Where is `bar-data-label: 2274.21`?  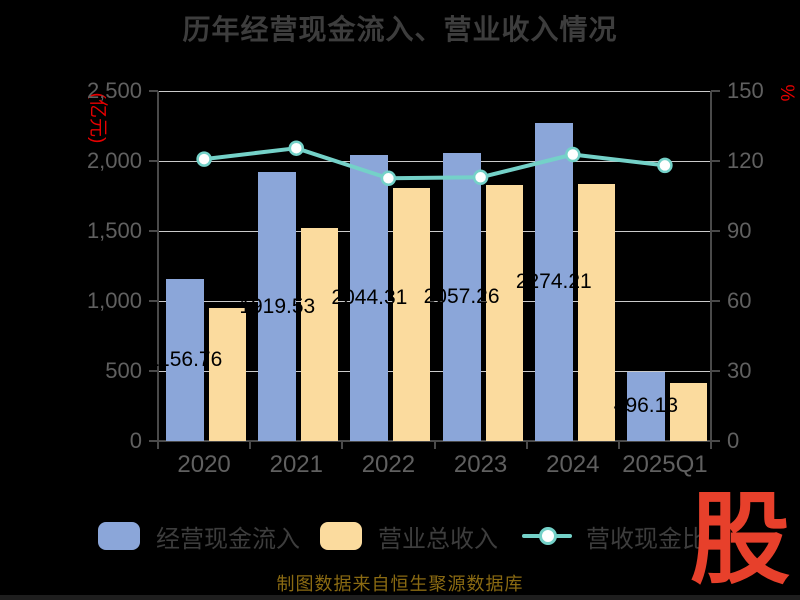 bar-data-label: 2274.21 is located at coordinates (553, 281).